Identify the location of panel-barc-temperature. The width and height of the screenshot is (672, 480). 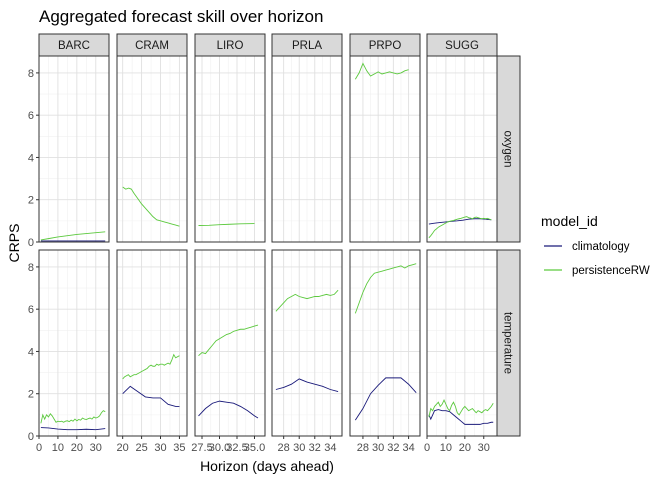
(74, 343).